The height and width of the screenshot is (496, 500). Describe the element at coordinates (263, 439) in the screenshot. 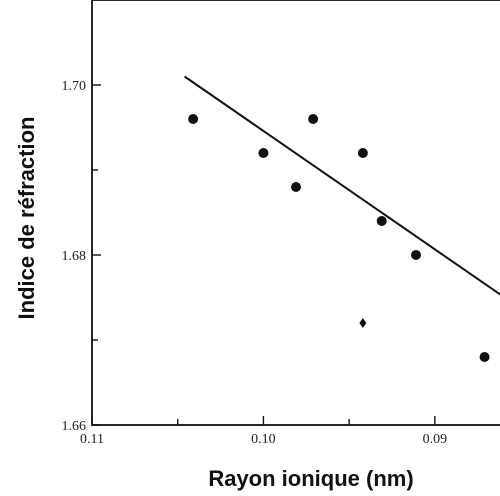

I see `x-tick-label: 0.10` at that location.